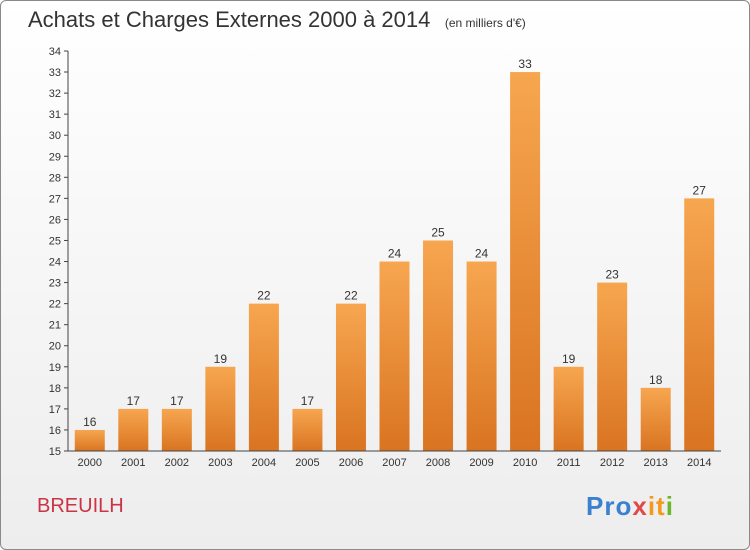 The width and height of the screenshot is (750, 550). What do you see at coordinates (609, 506) in the screenshot?
I see `logo-part: Pro` at bounding box center [609, 506].